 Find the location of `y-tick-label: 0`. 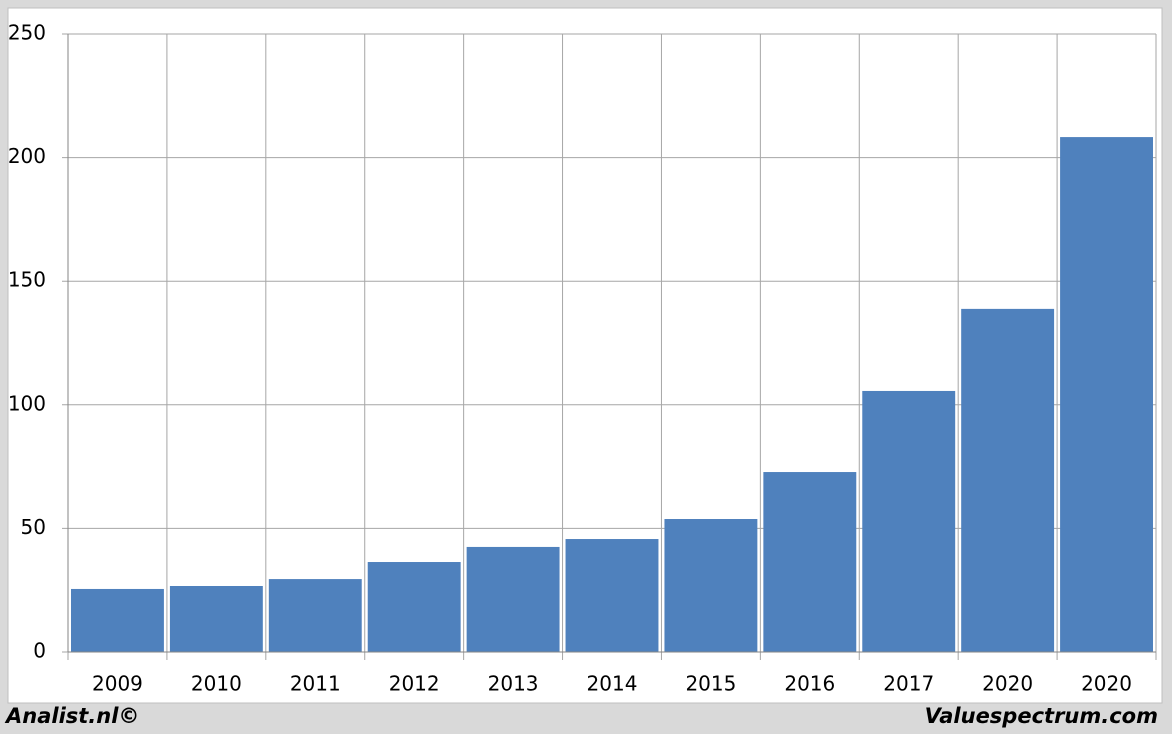

y-tick-label: 0 is located at coordinates (39, 651).